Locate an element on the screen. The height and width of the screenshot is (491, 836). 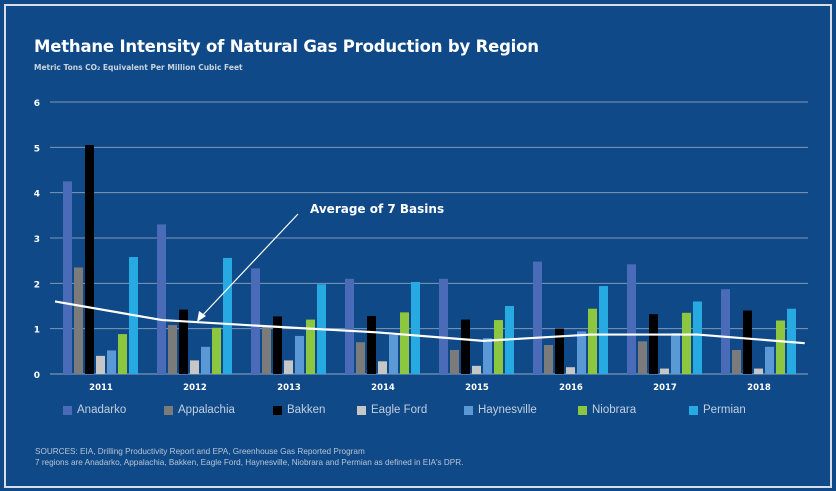
legend-item: Appalachia is located at coordinates (199, 410).